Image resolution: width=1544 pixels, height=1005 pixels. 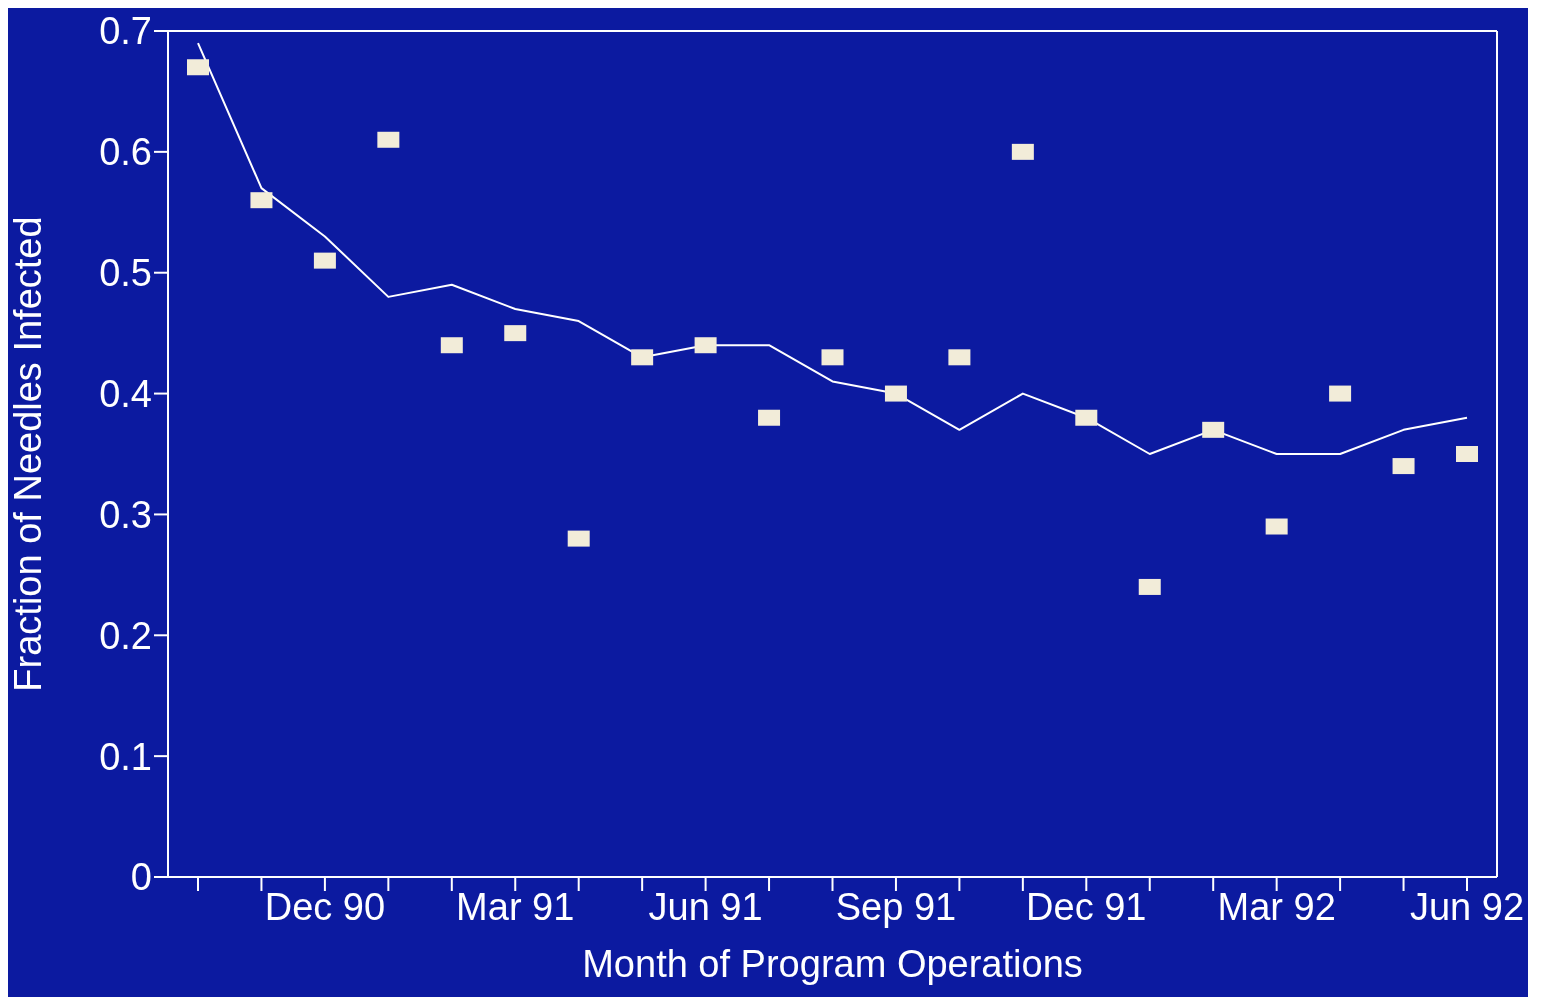 I want to click on x-tick-label: Sep 91, so click(x=896, y=906).